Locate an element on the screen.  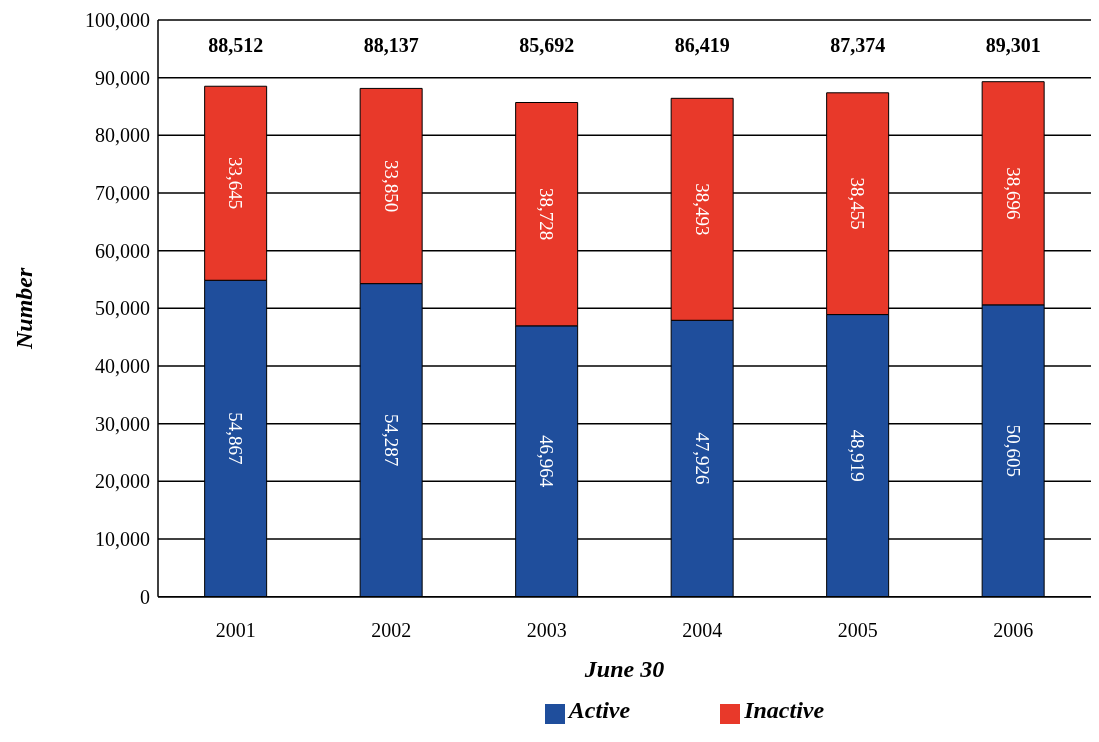
data-label: 38,455 is located at coordinates (858, 203).